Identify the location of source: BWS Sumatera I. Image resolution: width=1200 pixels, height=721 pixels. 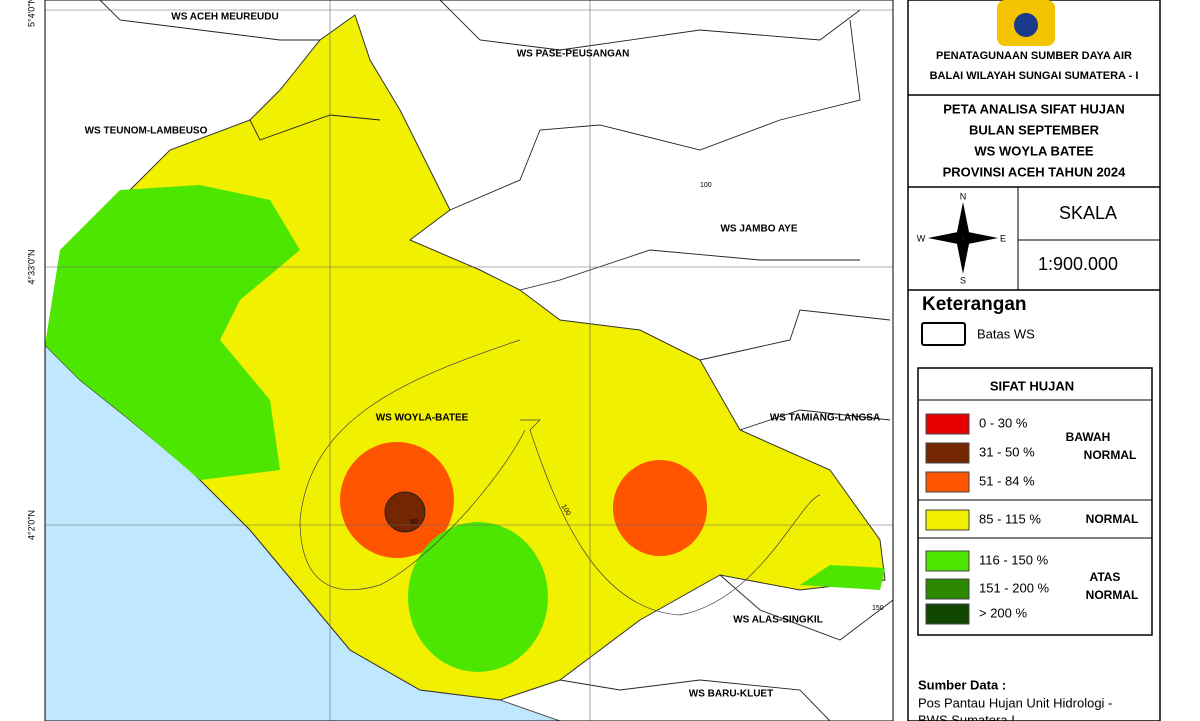
(966, 716).